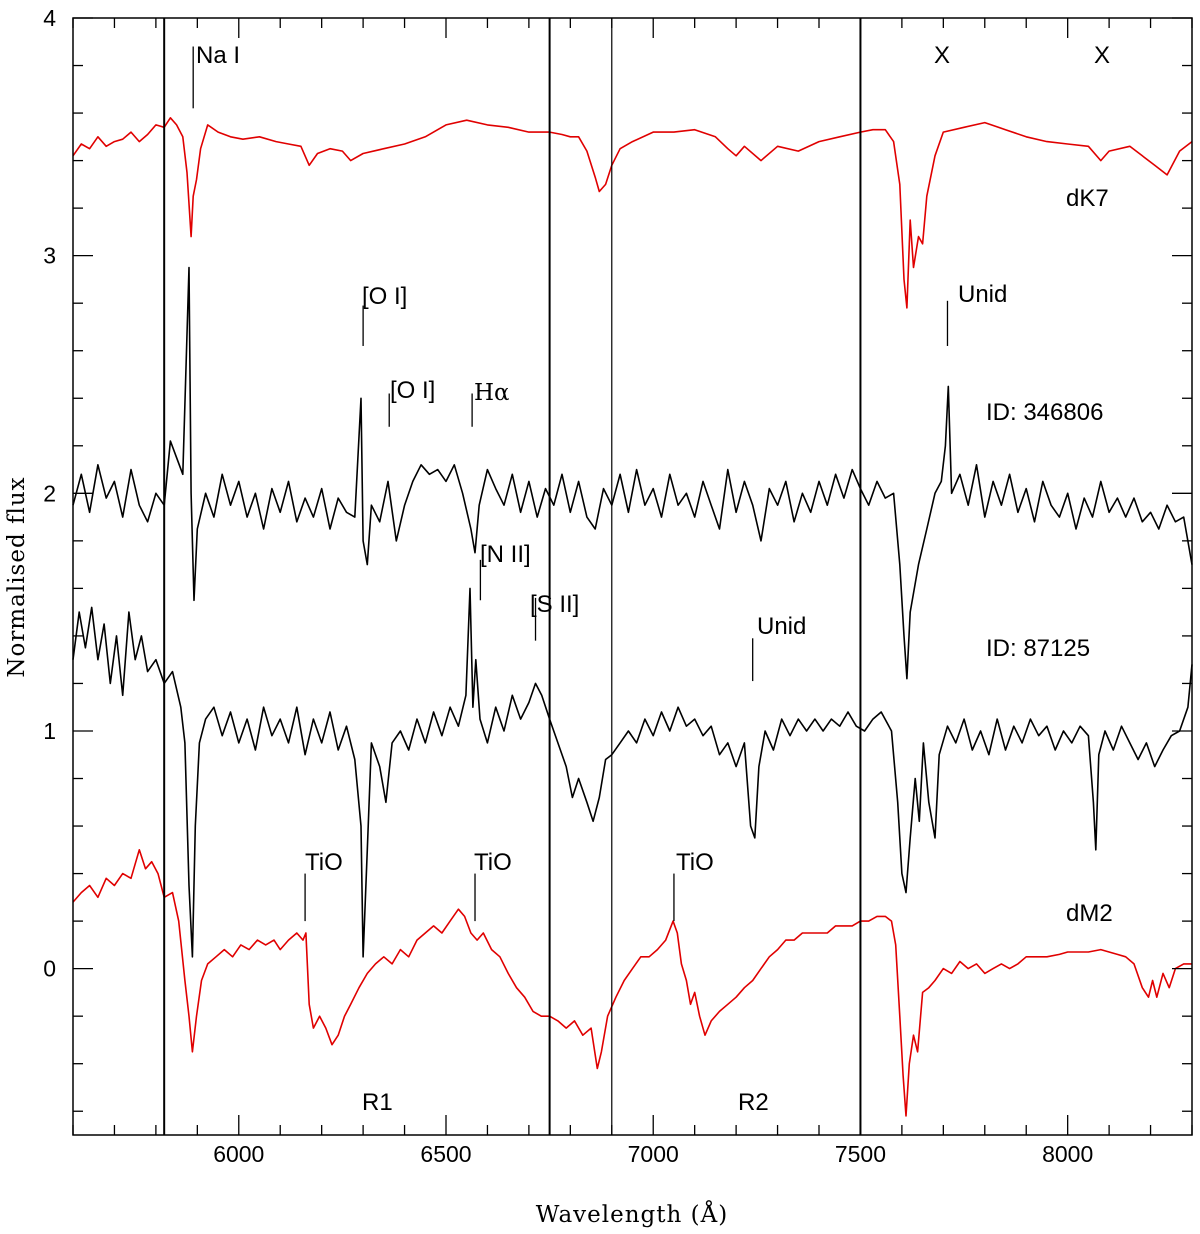 This screenshot has height=1234, width=1200. I want to click on y-axis-title: Normalised flux, so click(17, 576).